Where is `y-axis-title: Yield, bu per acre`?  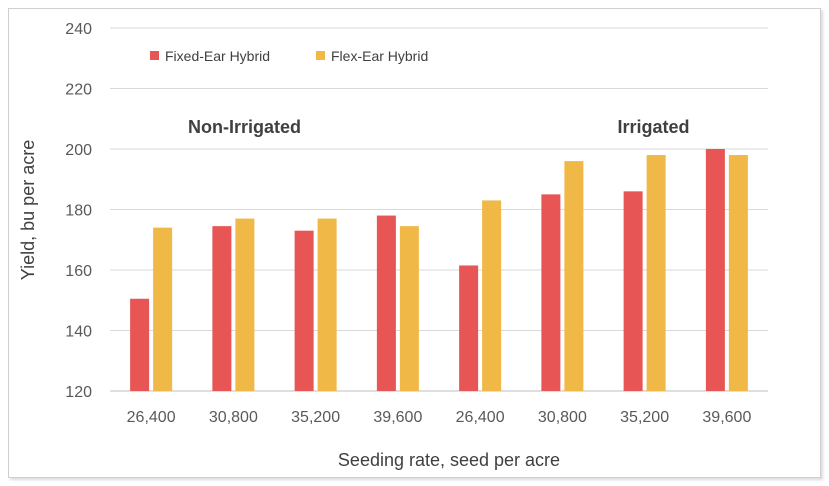
y-axis-title: Yield, bu per acre is located at coordinates (28, 210).